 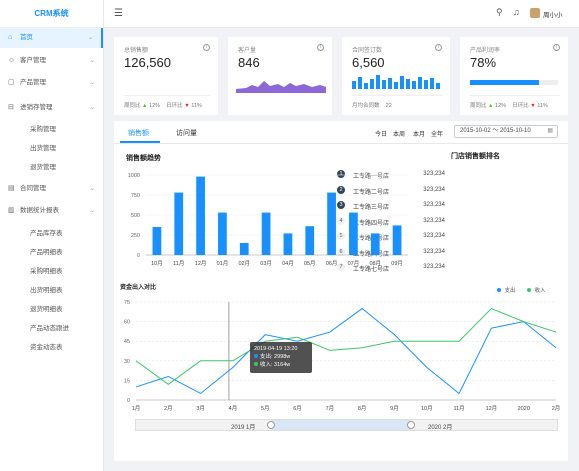 I want to click on y-tick-label: 45, so click(x=127, y=342).